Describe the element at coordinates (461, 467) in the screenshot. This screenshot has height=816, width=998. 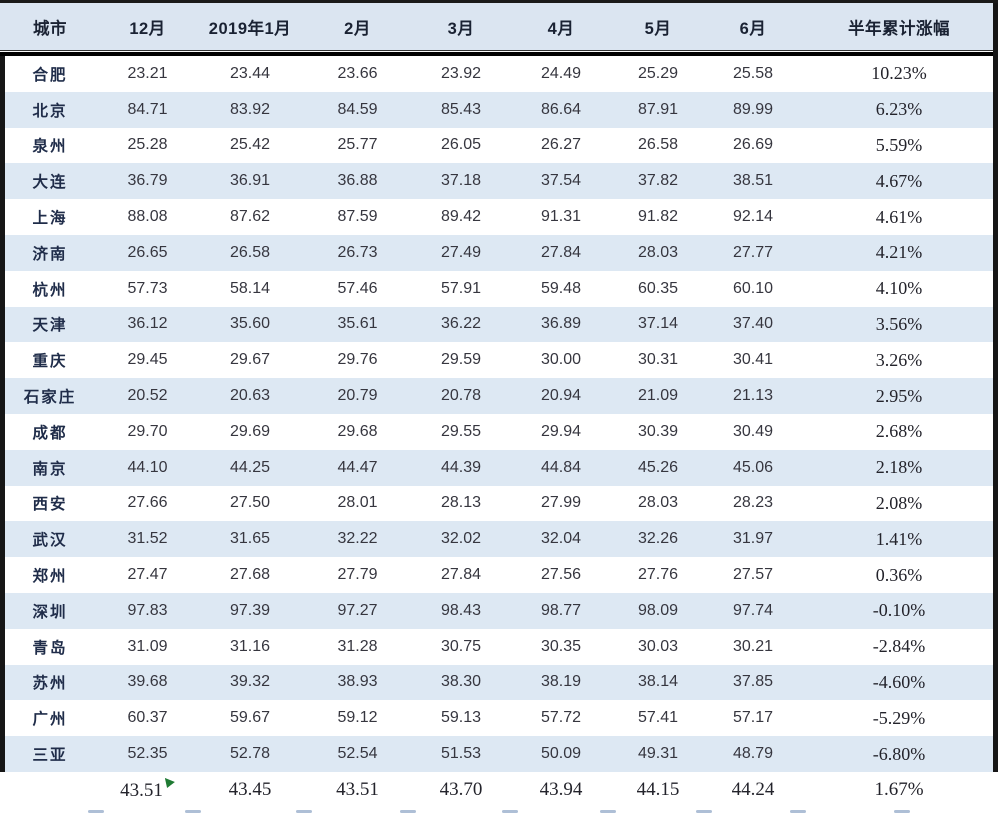
I see `value-cell: 44.39` at that location.